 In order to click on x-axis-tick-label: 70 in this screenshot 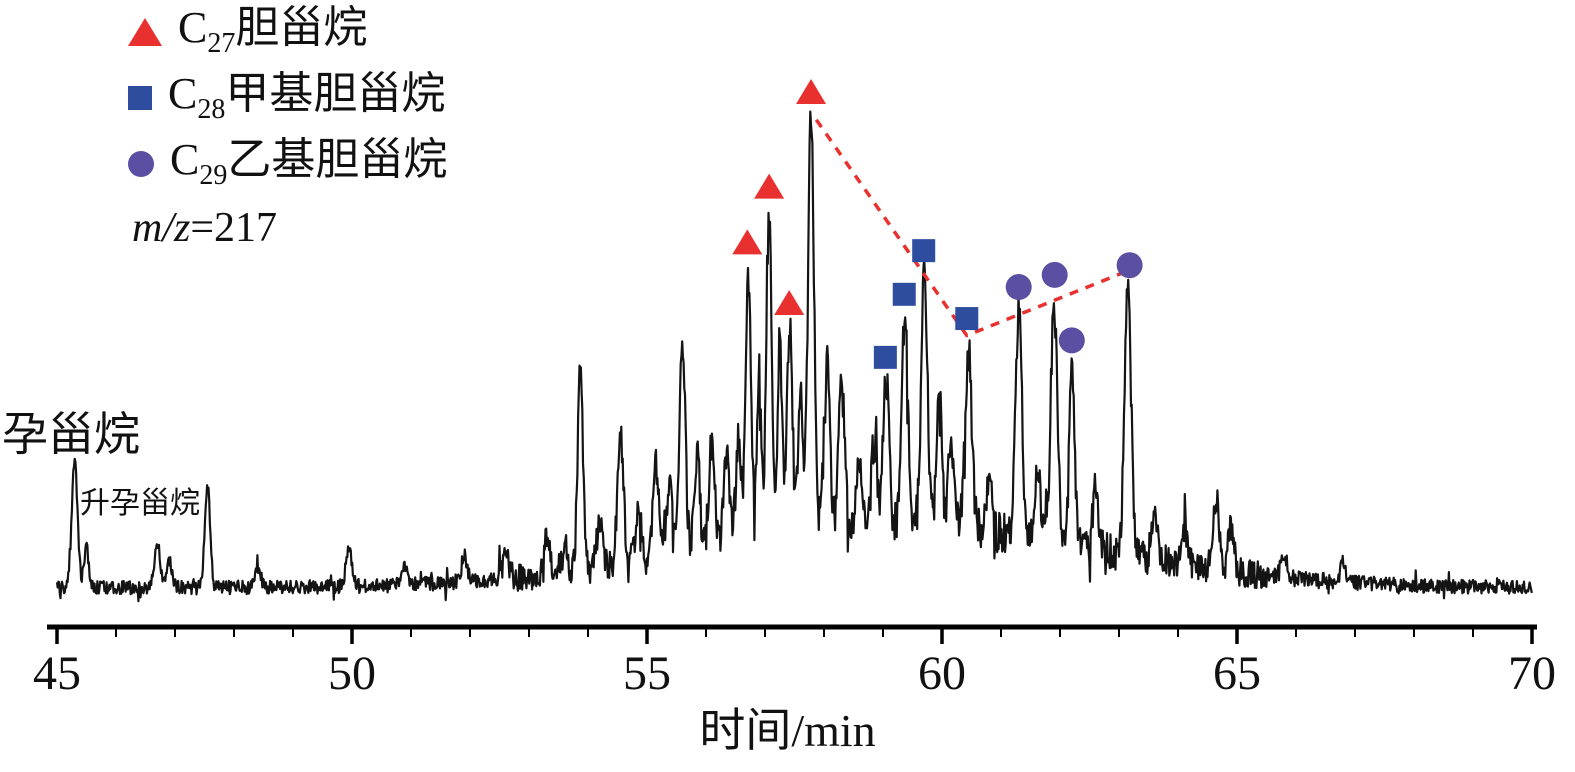, I will do `click(1532, 673)`.